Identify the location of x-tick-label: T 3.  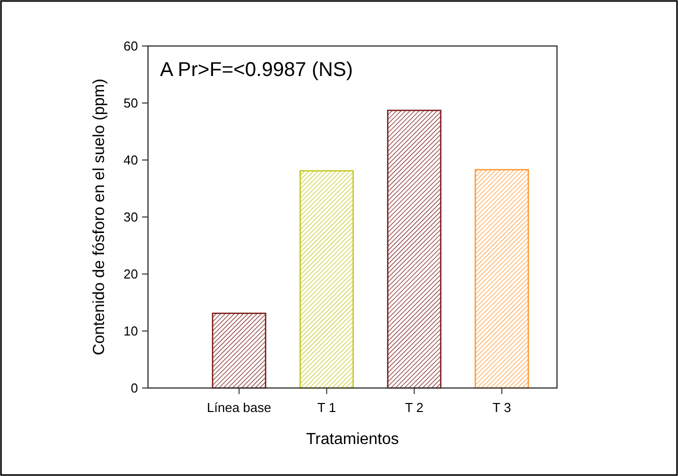
(502, 407).